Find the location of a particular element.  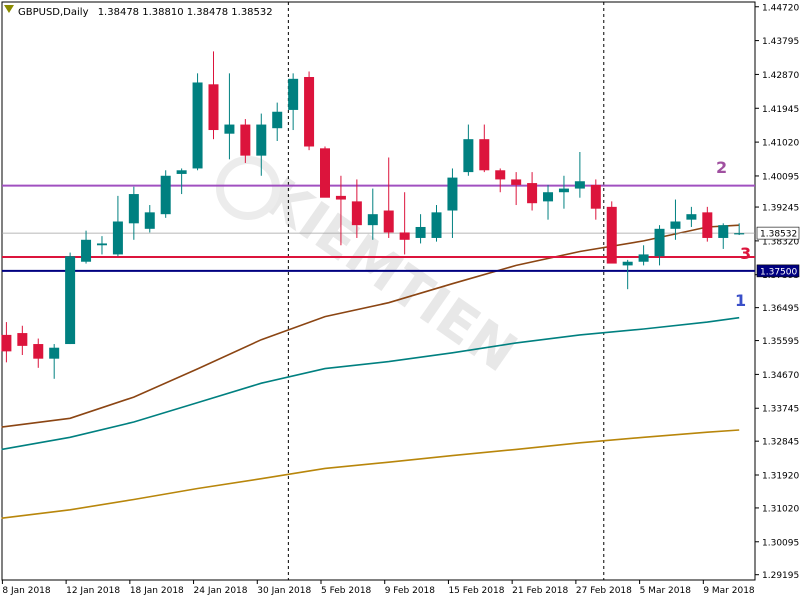

y-tick-label: 1.43795 is located at coordinates (780, 42).